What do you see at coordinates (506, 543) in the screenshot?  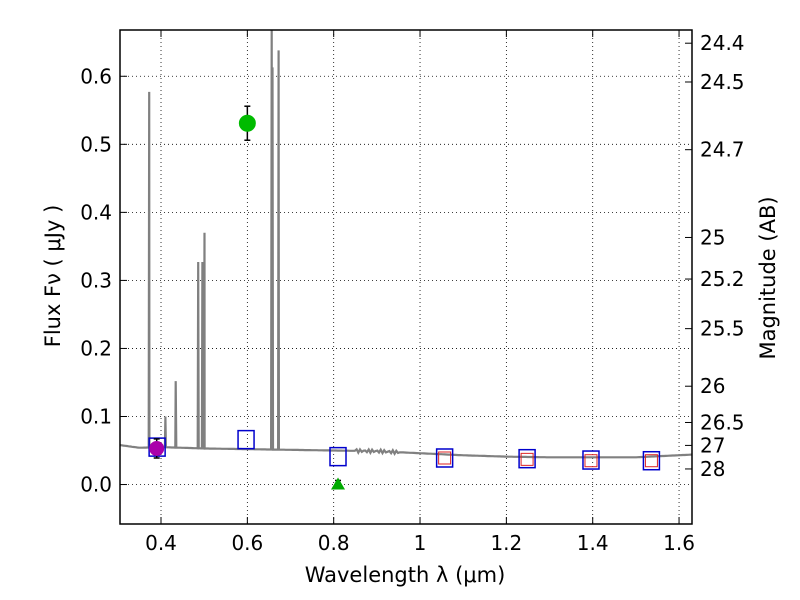 I see `x-tick-label: 1.2` at bounding box center [506, 543].